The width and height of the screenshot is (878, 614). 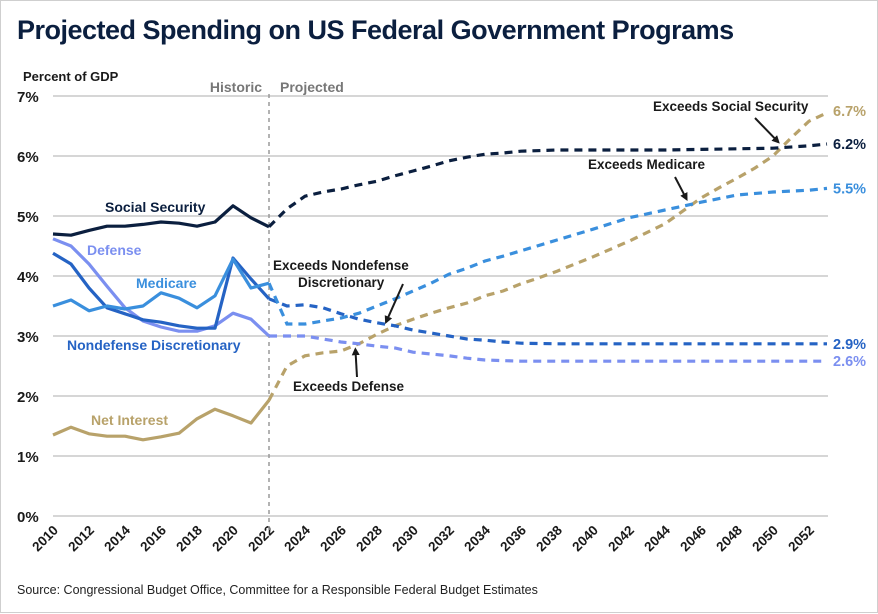 What do you see at coordinates (801, 539) in the screenshot?
I see `x-tick-label: 2052` at bounding box center [801, 539].